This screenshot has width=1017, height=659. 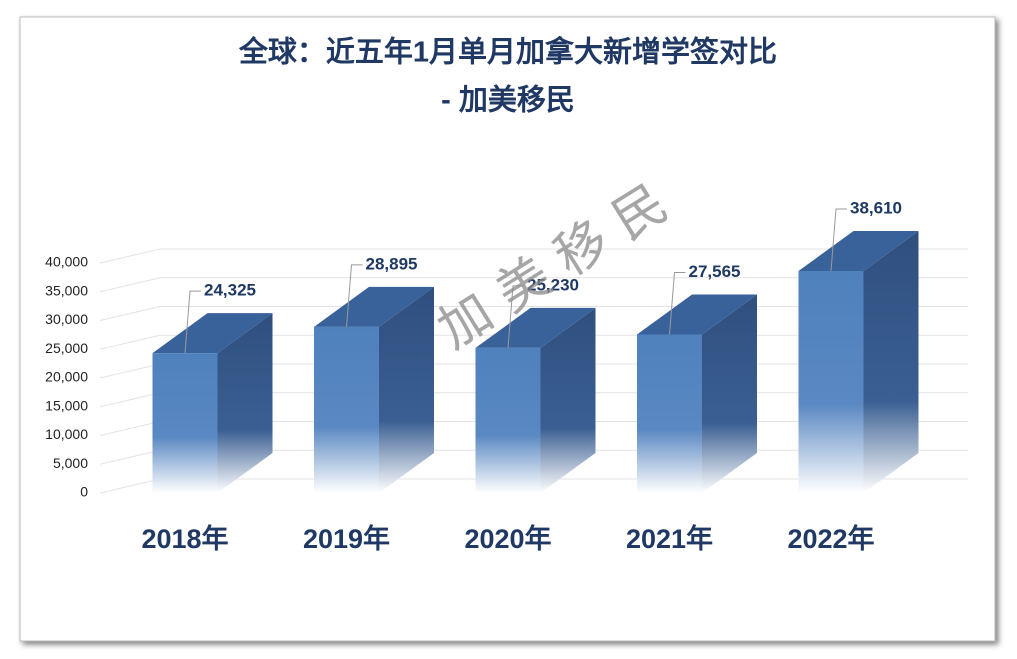 What do you see at coordinates (715, 271) in the screenshot?
I see `value-label: 27,565` at bounding box center [715, 271].